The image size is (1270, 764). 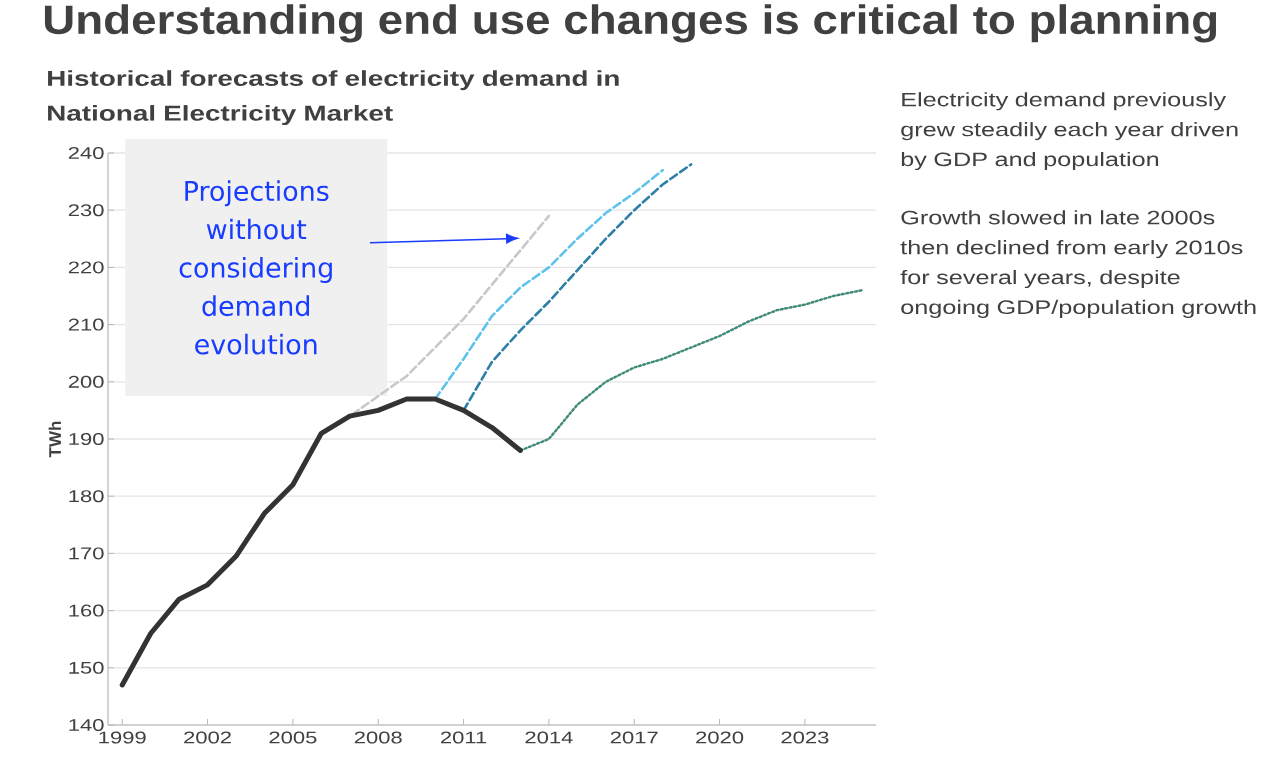 What do you see at coordinates (1069, 131) in the screenshot?
I see `text: Electricity demand previously grew steadily each year driven by GDP and population` at bounding box center [1069, 131].